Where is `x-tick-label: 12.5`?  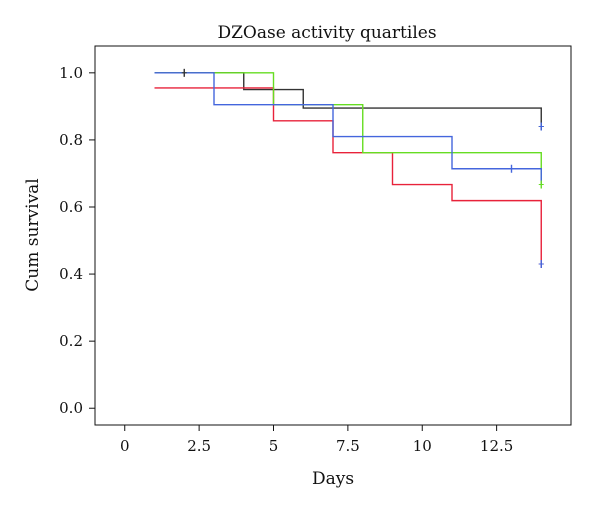 x-tick-label: 12.5 is located at coordinates (496, 446).